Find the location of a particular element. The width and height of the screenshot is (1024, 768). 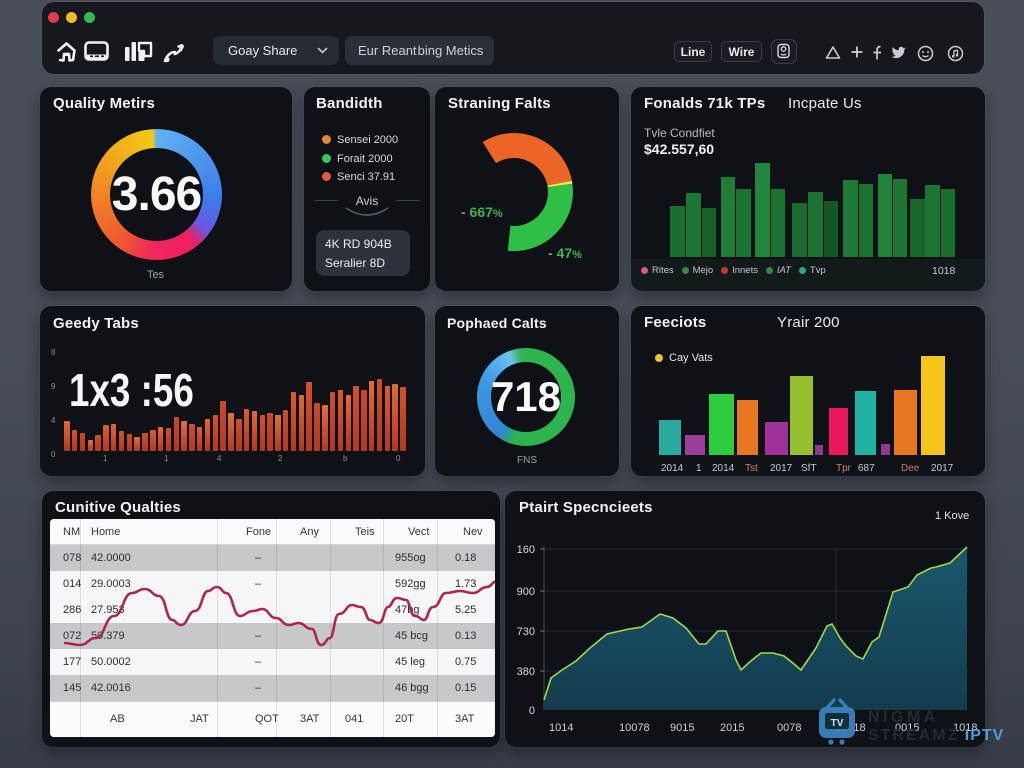

svg-text: 0 is located at coordinates (532, 711).